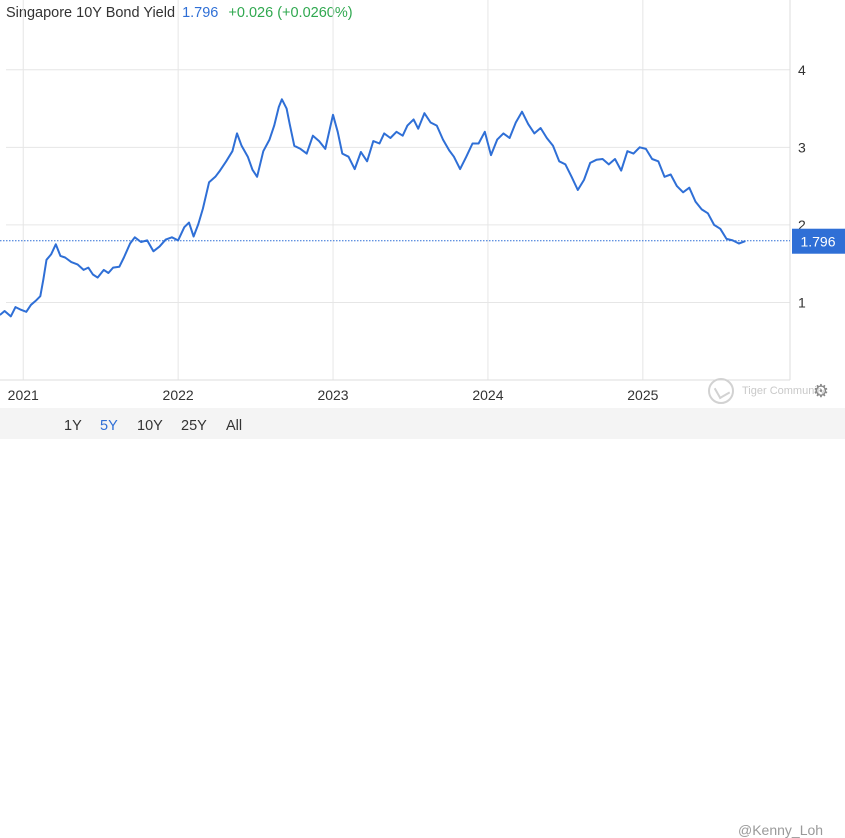 This screenshot has width=845, height=838. I want to click on last-value-label-bg, so click(818, 241).